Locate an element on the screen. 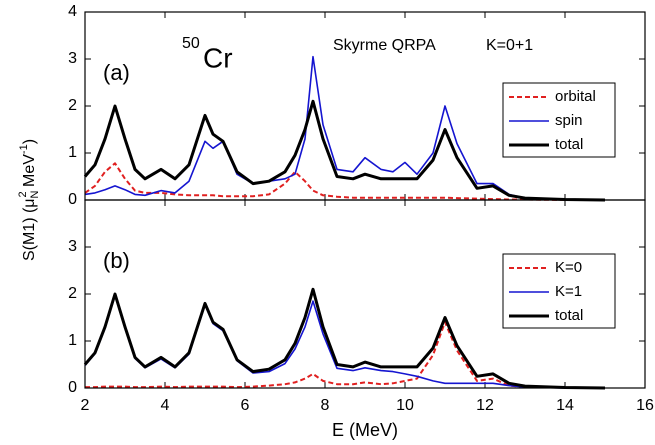  y-label-part: S(M1) (μ is located at coordinates (29, 229).